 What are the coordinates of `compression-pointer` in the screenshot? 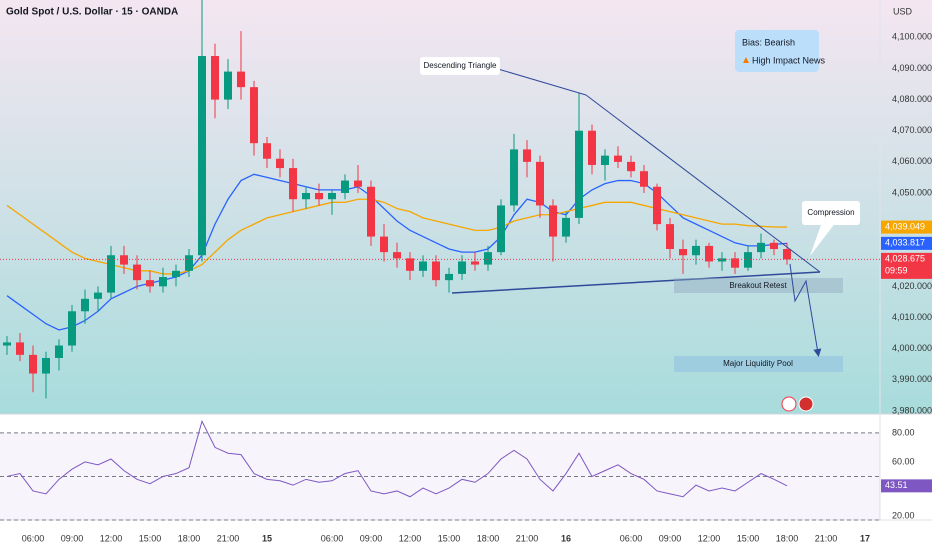 It's located at (823, 239).